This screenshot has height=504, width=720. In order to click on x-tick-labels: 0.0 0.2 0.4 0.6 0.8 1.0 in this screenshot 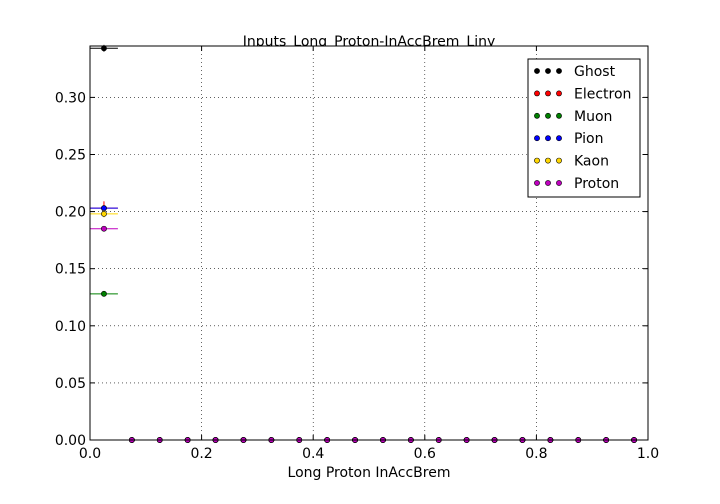, I will do `click(369, 454)`.